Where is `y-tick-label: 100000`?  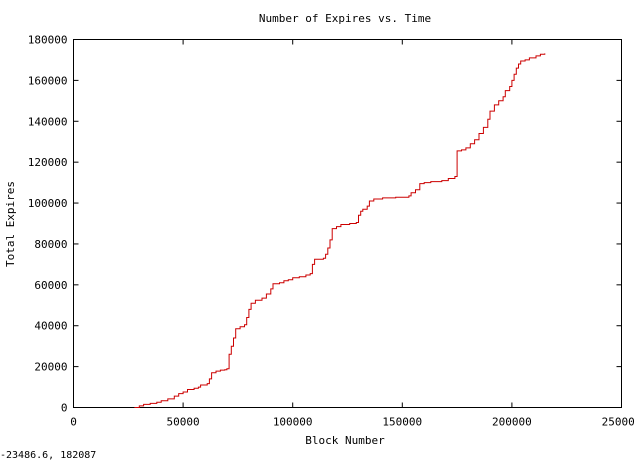
y-tick-label: 100000 is located at coordinates (48, 203).